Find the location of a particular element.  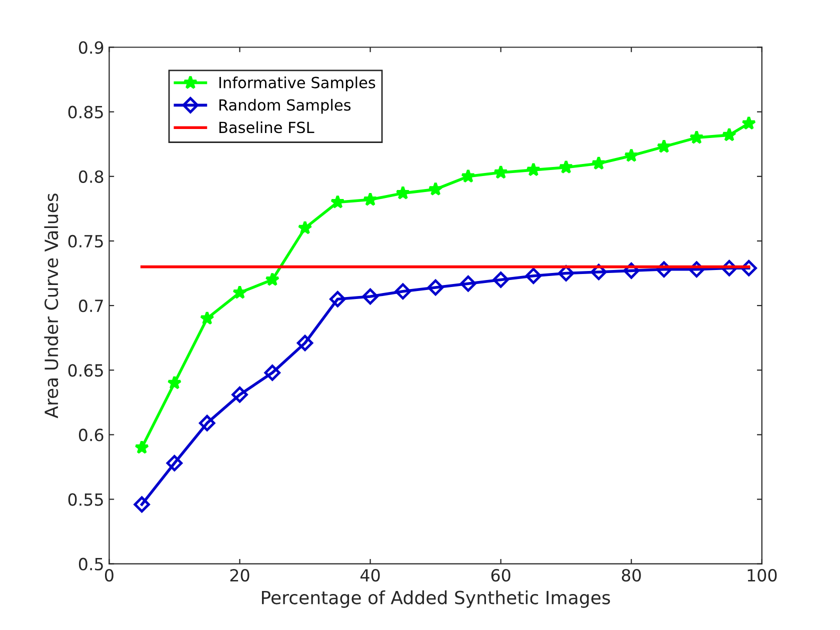

x-tick-label: 100 is located at coordinates (762, 575).